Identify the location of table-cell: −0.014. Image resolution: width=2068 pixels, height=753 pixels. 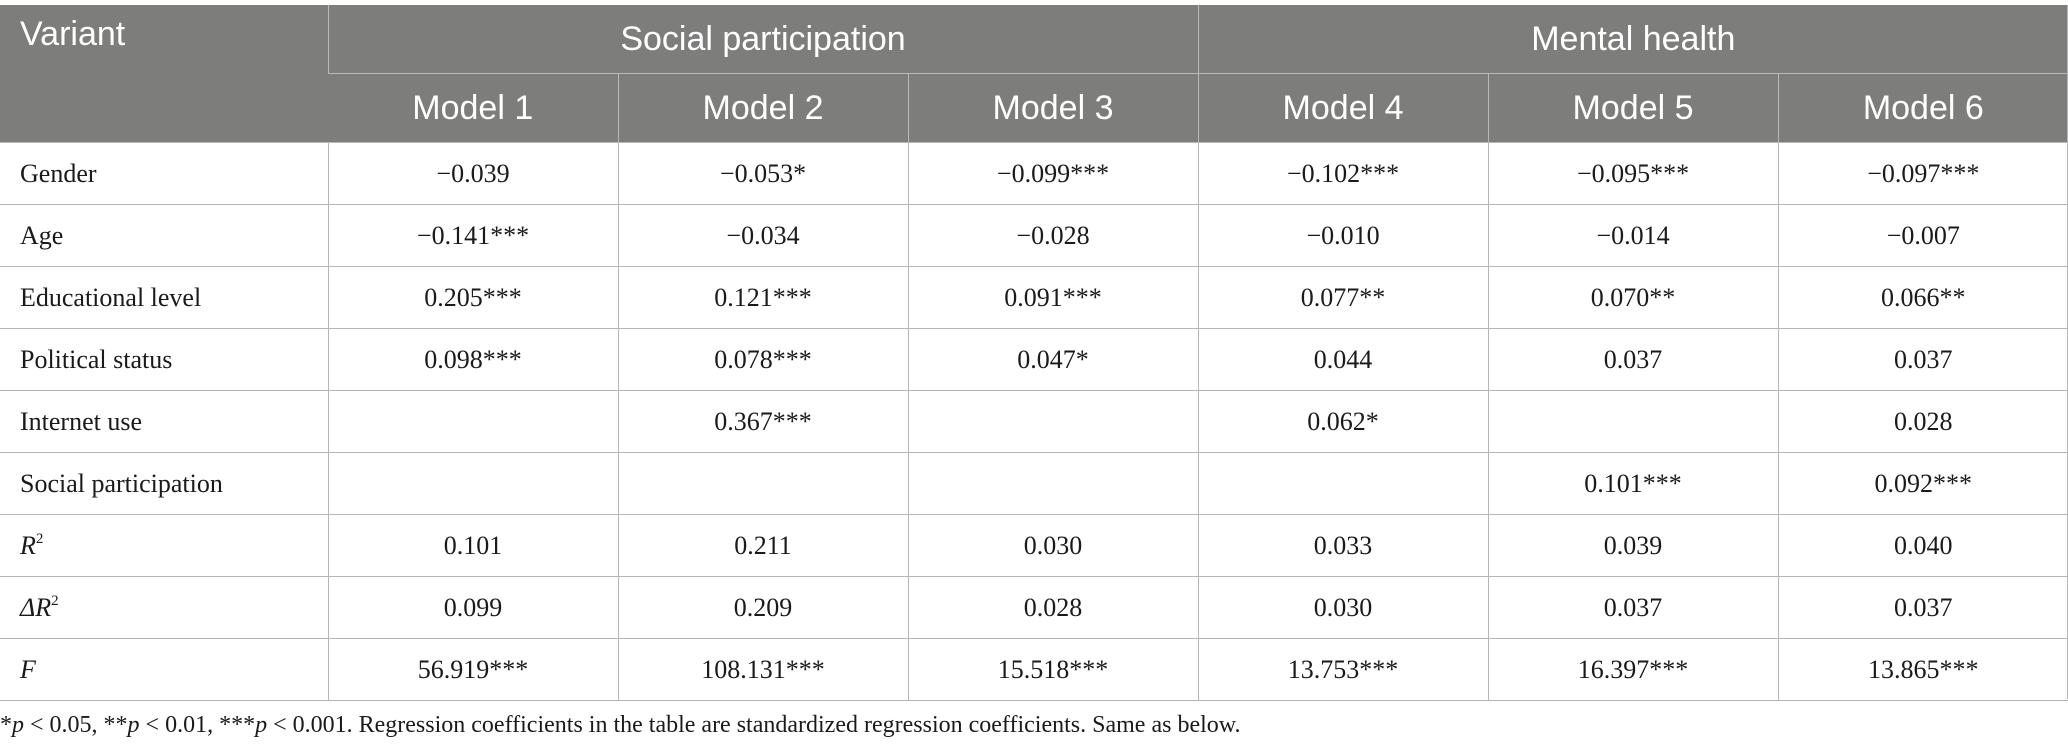
(1633, 235).